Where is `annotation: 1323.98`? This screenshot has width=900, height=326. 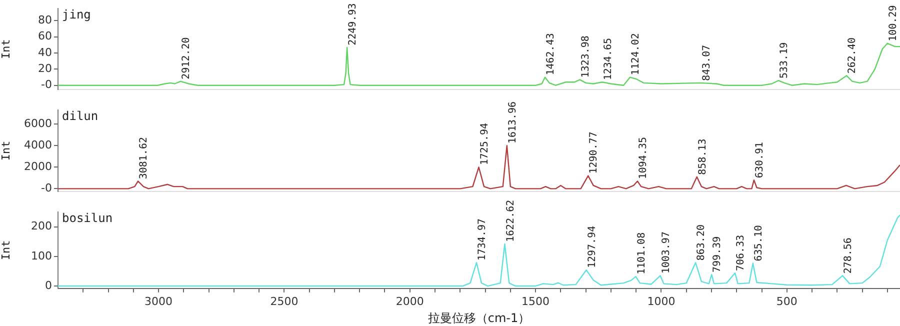
annotation: 1323.98 is located at coordinates (586, 57).